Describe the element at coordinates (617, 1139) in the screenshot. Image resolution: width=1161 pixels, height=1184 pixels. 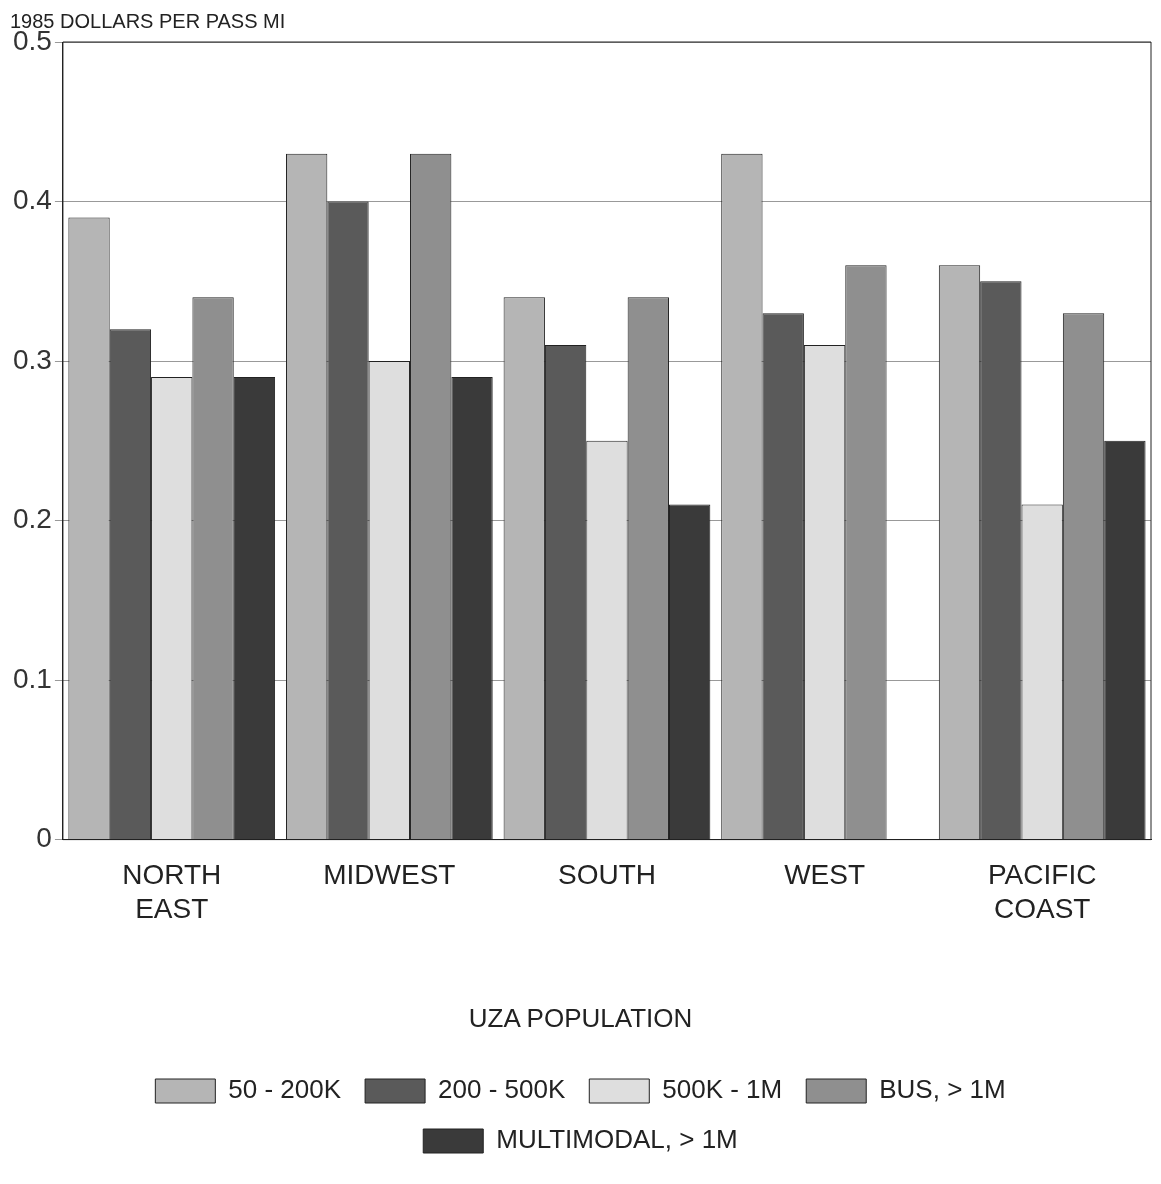
I see `legend-label: MULTIMODAL, > 1M` at that location.